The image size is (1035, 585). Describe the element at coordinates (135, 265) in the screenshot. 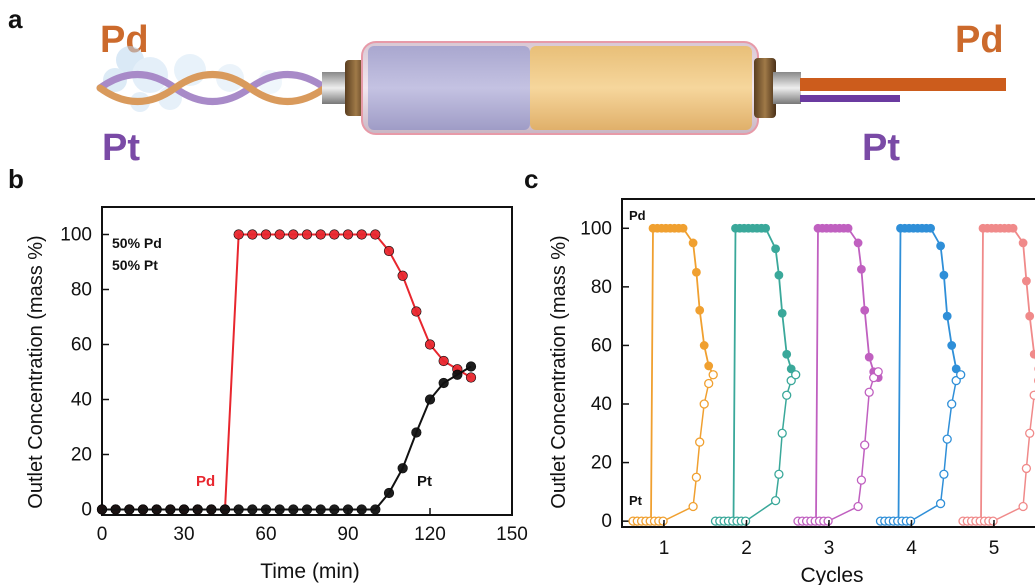

I see `panel-b-annotation-line-2: 50% Pt` at that location.